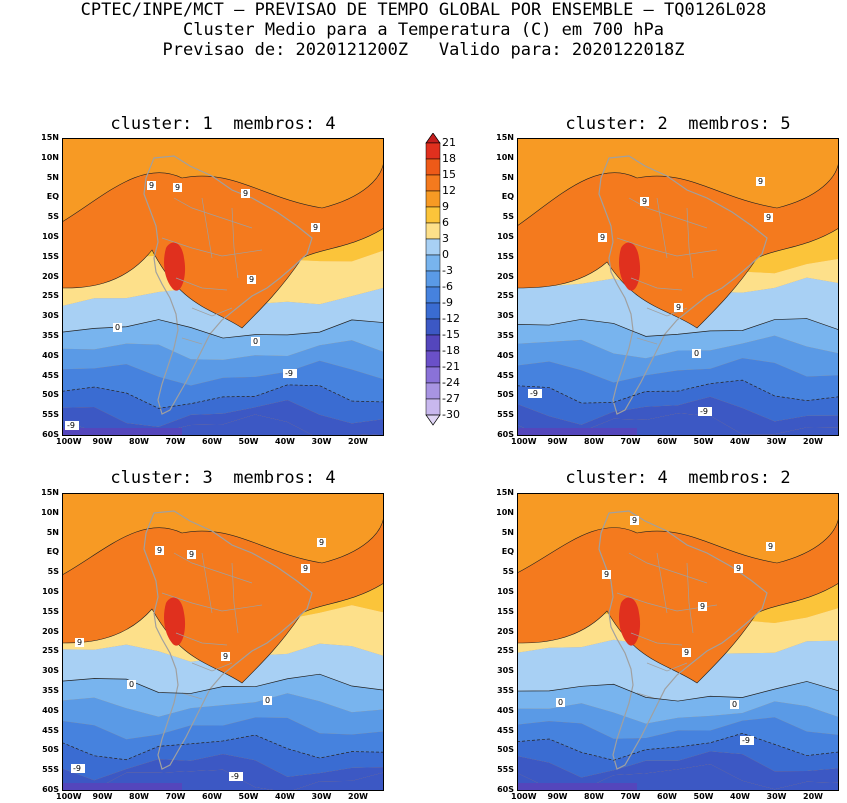 This screenshot has height=803, width=847. Describe the element at coordinates (50, 157) in the screenshot. I see `lat-tick-label: 10N` at that location.